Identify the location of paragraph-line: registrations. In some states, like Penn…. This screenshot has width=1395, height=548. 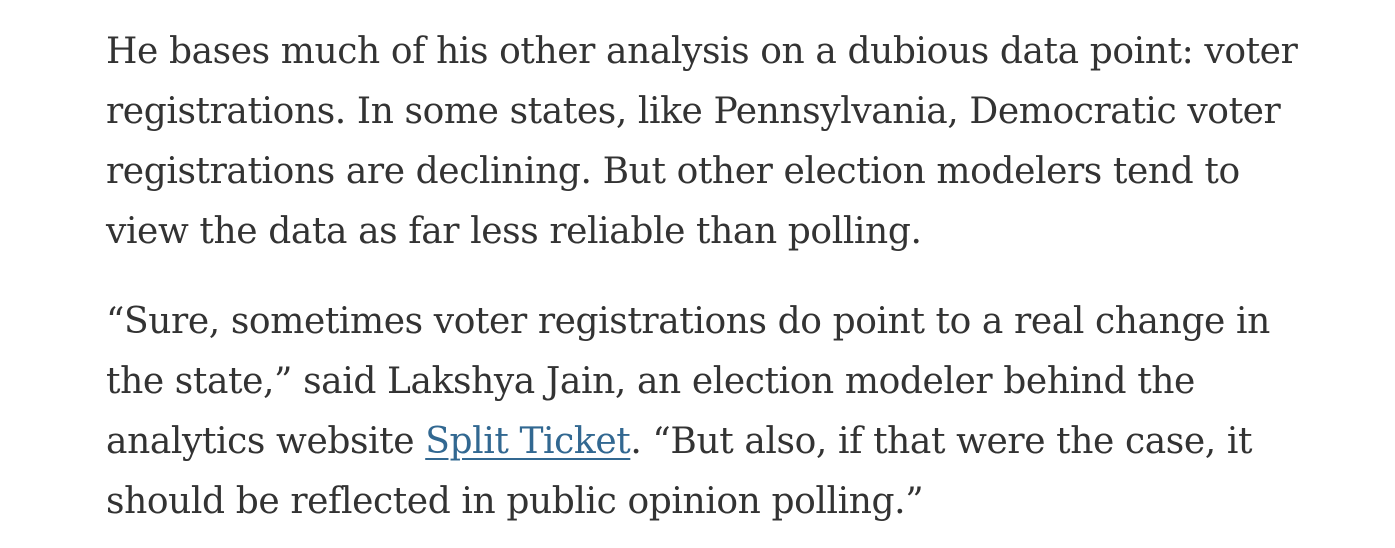
(693, 111).